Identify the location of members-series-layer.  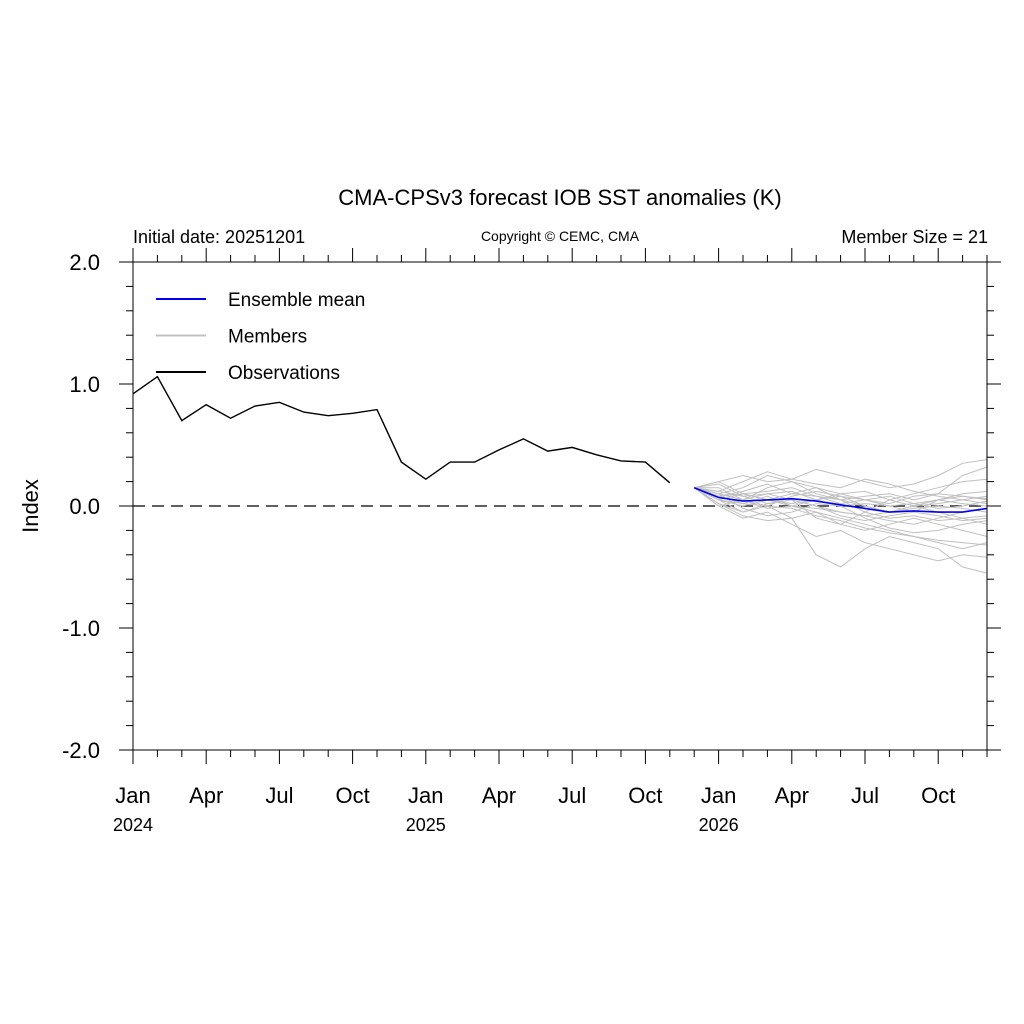
(840, 516).